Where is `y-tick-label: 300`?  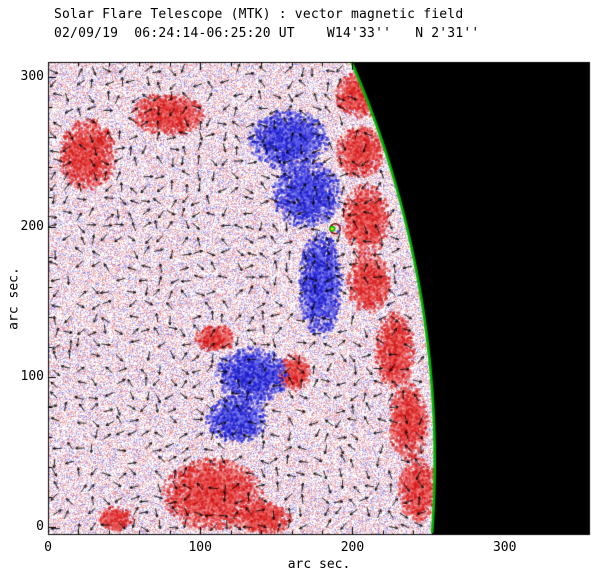
y-tick-label: 300 is located at coordinates (32, 77).